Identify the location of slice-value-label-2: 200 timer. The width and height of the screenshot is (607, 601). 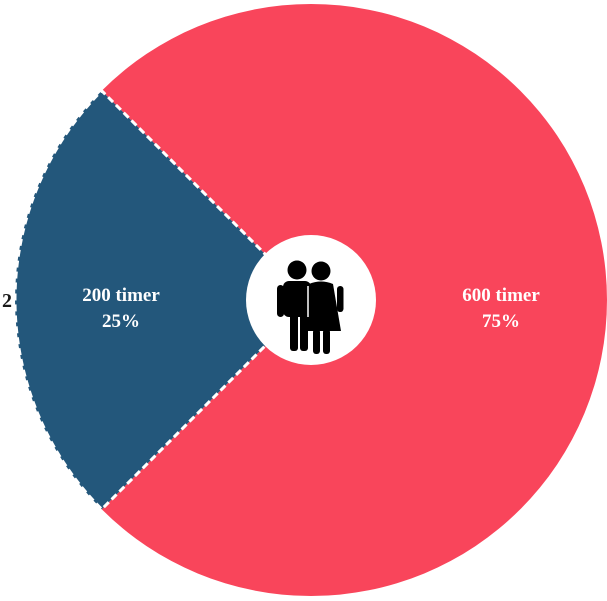
(121, 295).